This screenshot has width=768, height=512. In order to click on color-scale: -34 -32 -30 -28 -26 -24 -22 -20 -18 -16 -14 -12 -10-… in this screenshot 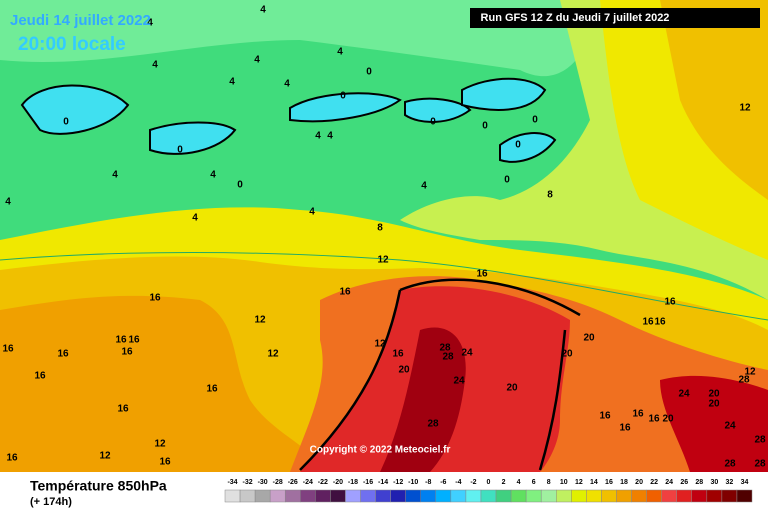, I will do `click(488, 491)`.